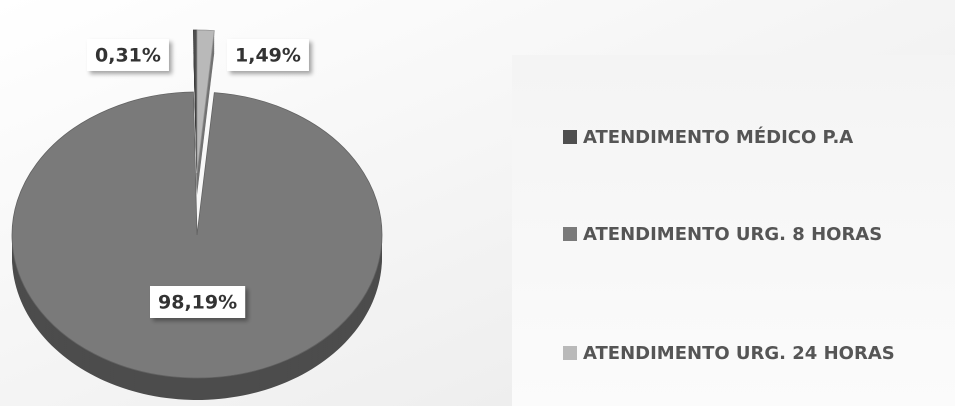 This screenshot has width=955, height=406. I want to click on legend-label: ATENDIMENTO MÉDICO P.A, so click(718, 137).